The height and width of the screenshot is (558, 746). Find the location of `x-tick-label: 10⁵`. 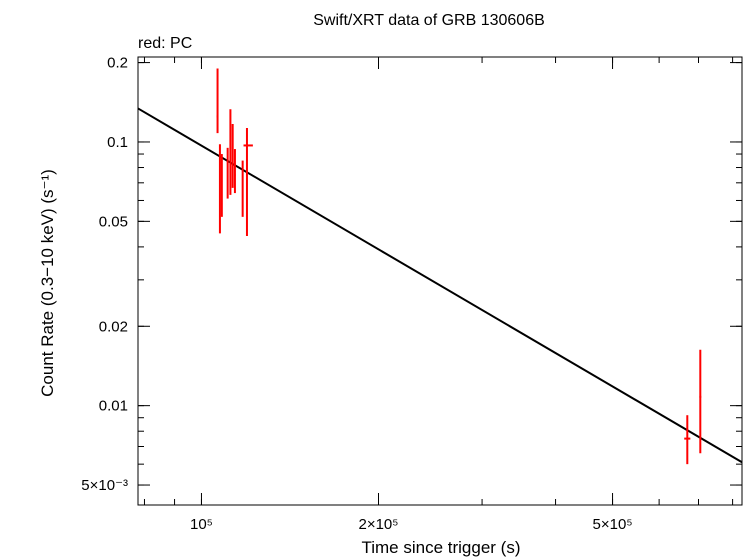

x-tick-label: 10⁵ is located at coordinates (201, 524).